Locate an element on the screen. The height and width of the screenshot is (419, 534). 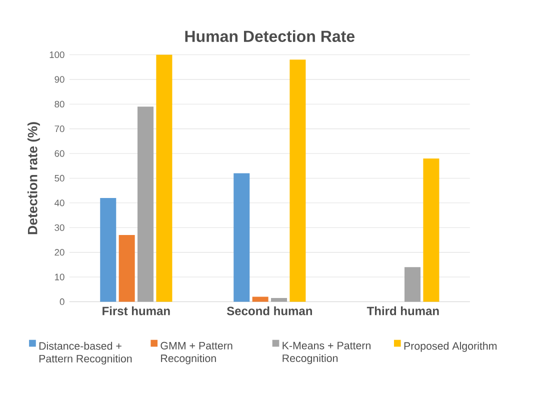
chart-title: Human Detection Rate is located at coordinates (270, 36).